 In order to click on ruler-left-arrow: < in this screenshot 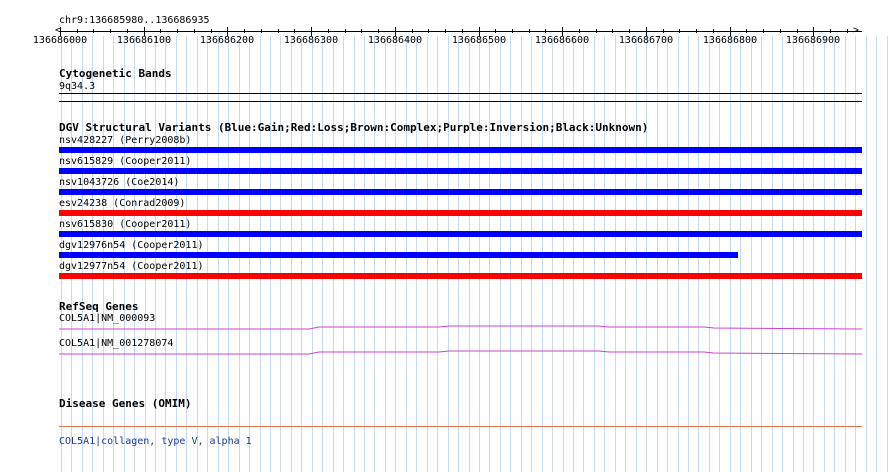, I will do `click(58, 30)`.